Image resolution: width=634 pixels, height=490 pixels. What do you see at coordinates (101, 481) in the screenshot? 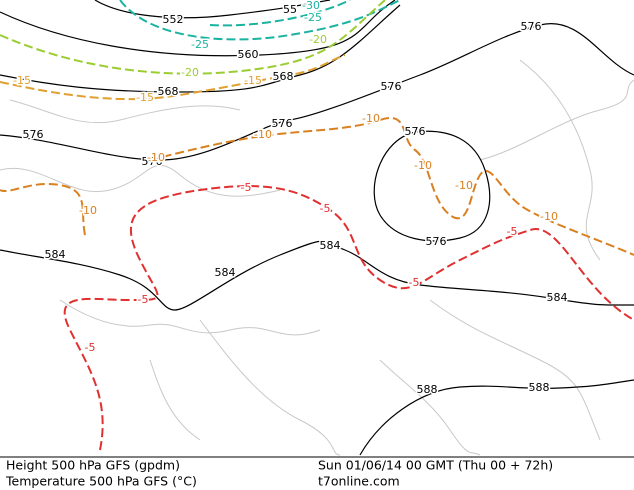
I see `footer-temperature-label: Temperature 500 hPa GFS (°C)` at bounding box center [101, 481].